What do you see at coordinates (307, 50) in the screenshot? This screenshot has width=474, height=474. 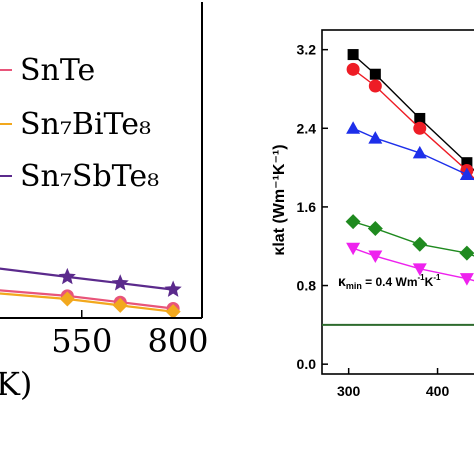 I see `right-y-tick-label-4: 3.2` at bounding box center [307, 50].